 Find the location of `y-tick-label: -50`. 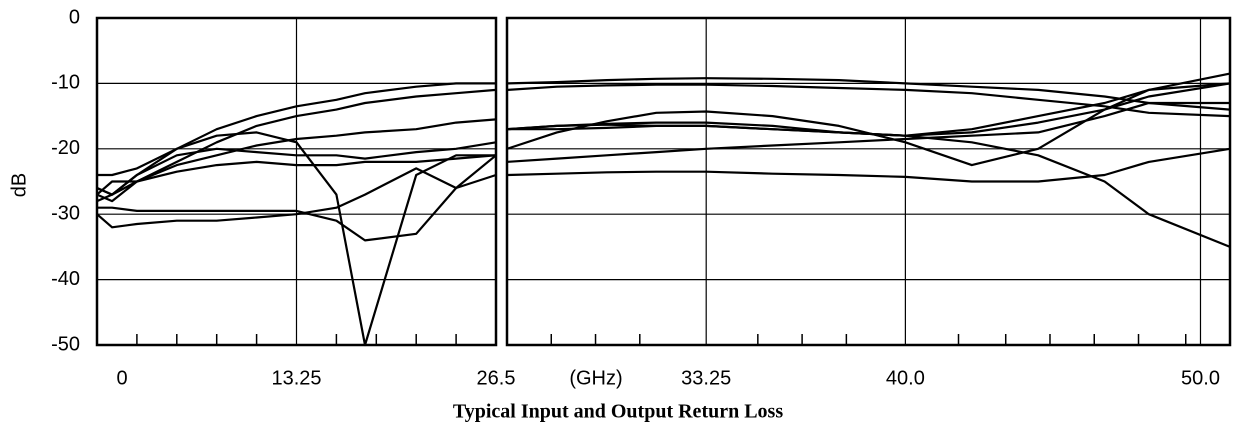

y-tick-label: -50 is located at coordinates (65, 344).